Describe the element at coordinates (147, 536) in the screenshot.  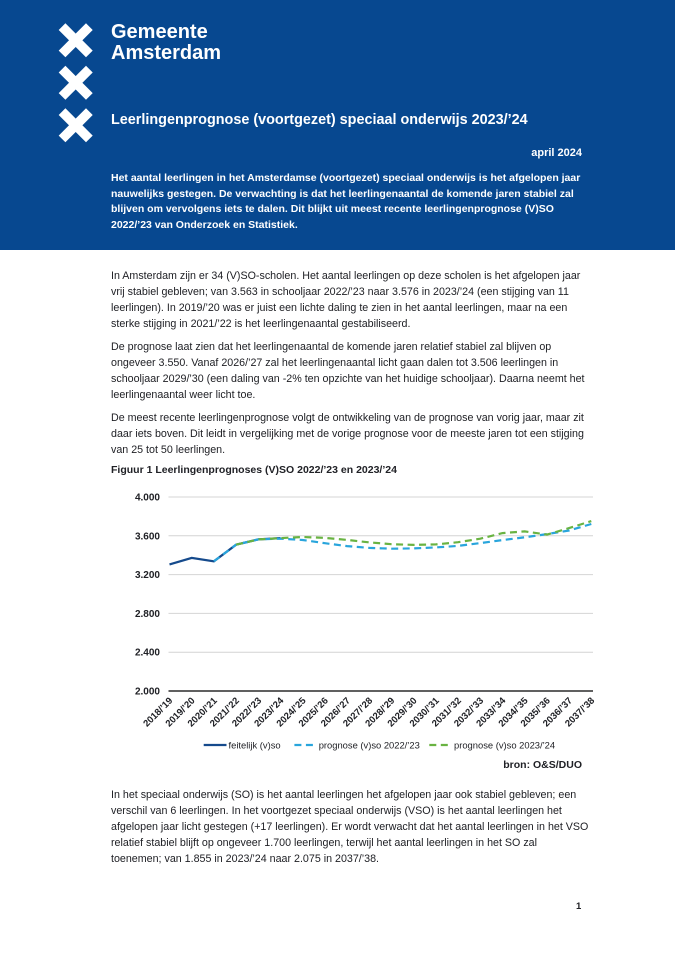
I see `svg-text: 3.600` at that location.